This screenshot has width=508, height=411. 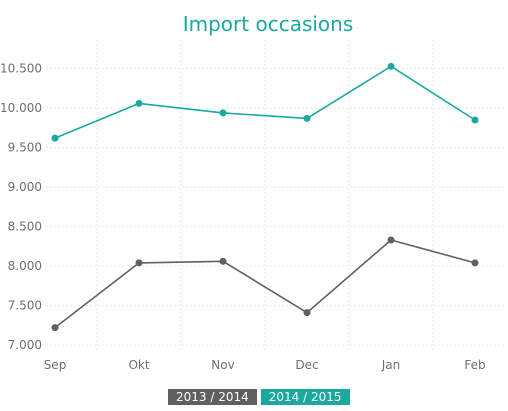 What do you see at coordinates (25, 345) in the screenshot?
I see `y-tick-label: 7.000` at bounding box center [25, 345].